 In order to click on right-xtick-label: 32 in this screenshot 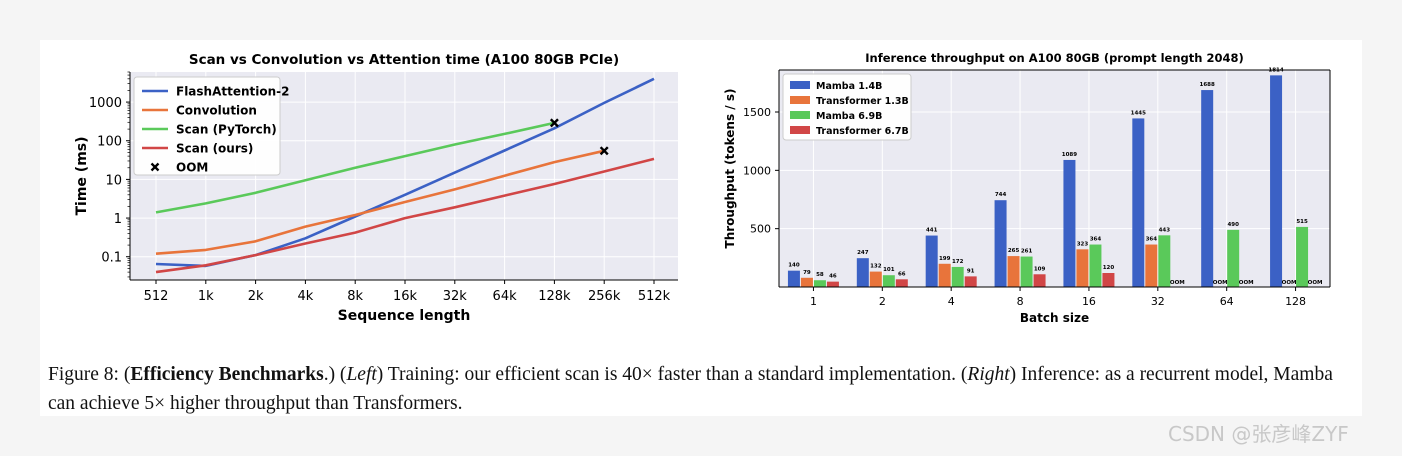, I will do `click(1158, 301)`.